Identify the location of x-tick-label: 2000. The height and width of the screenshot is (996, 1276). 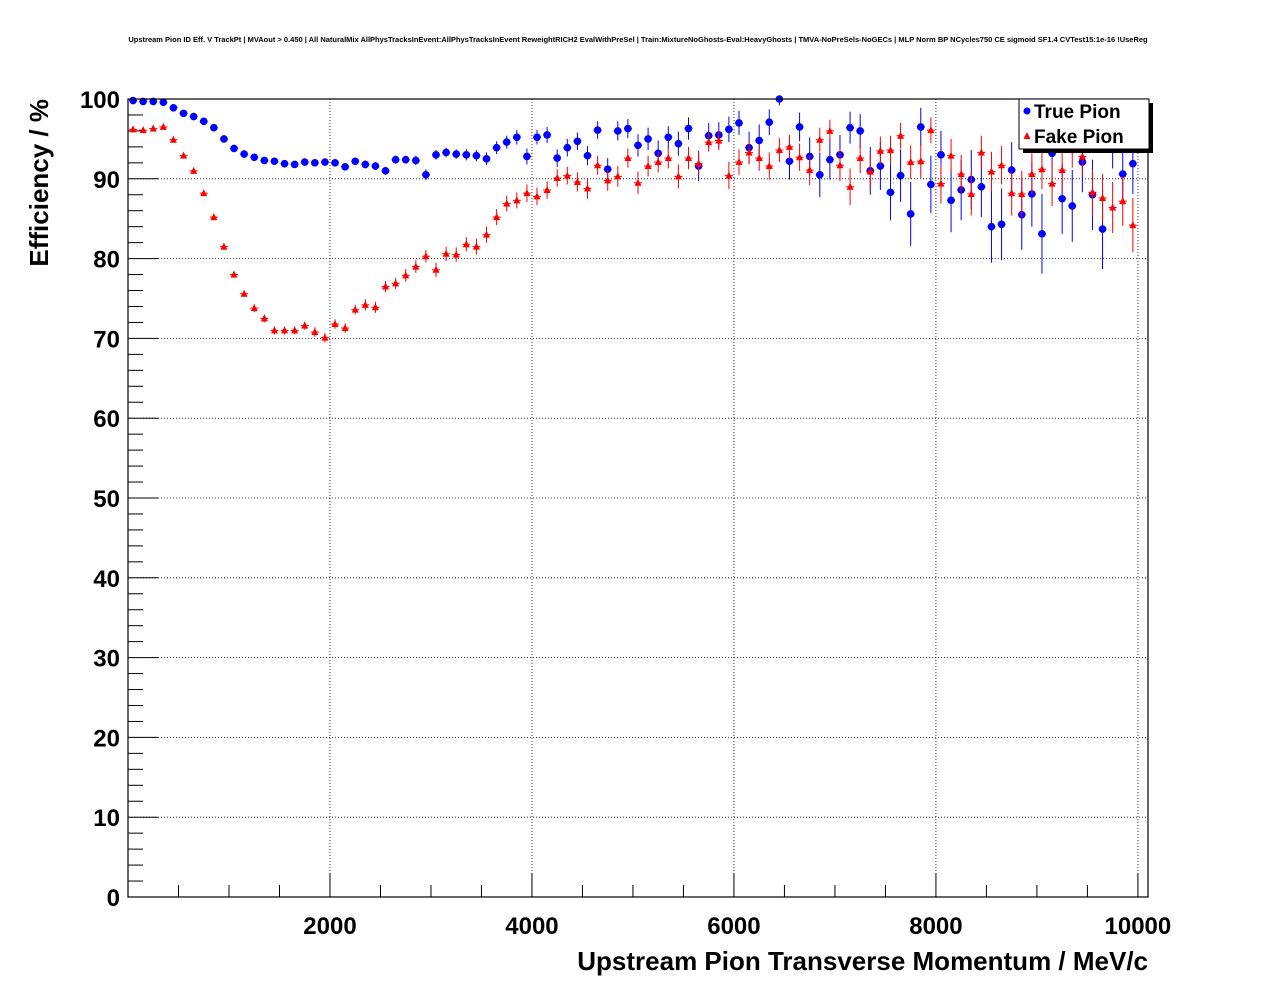
(329, 926).